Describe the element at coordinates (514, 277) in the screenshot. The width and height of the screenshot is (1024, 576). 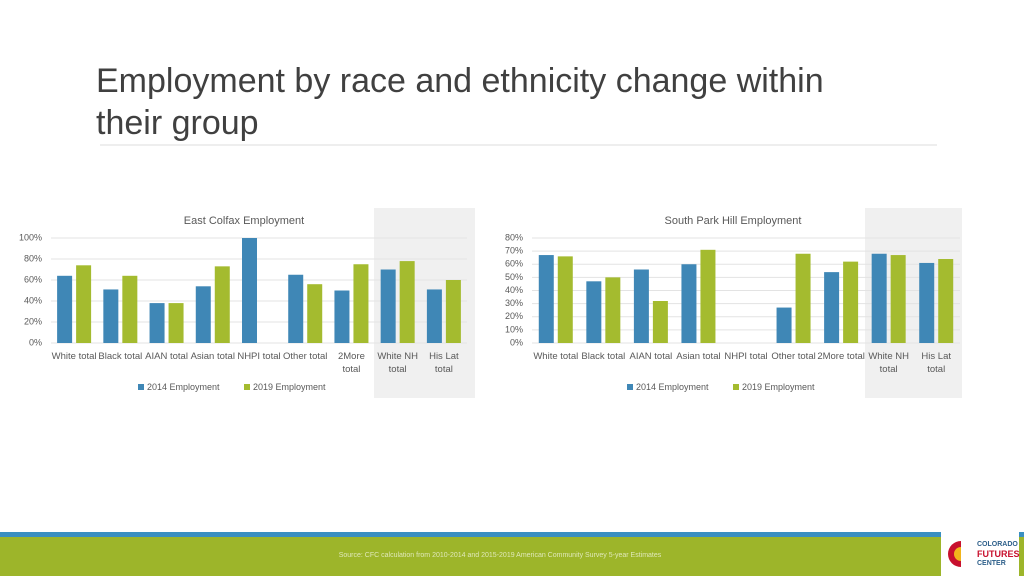
I see `y-tick-label: 50%` at that location.